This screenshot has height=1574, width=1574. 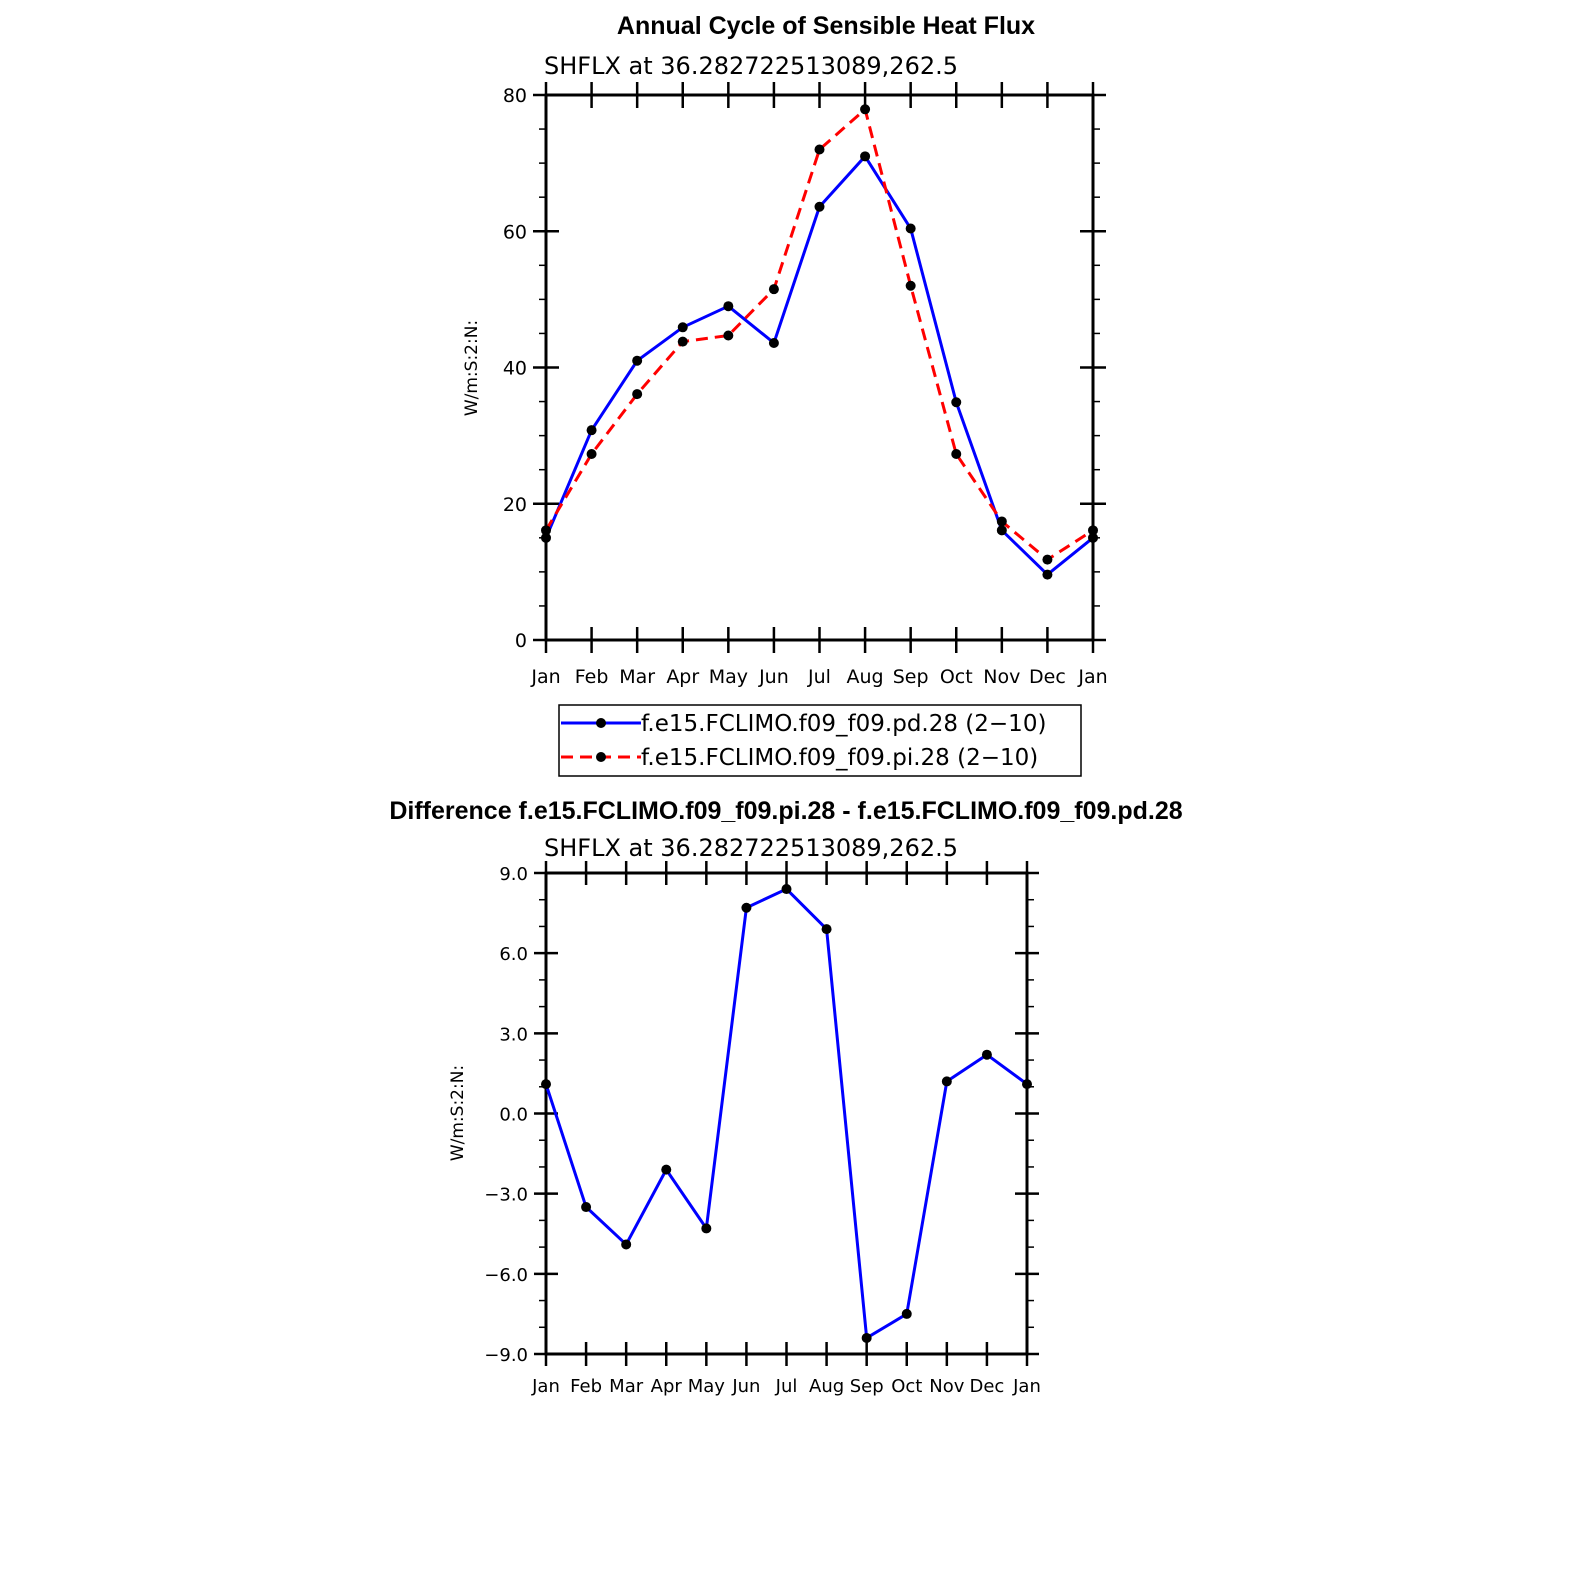 I want to click on y-tick-label: −3.0, so click(x=506, y=1195).